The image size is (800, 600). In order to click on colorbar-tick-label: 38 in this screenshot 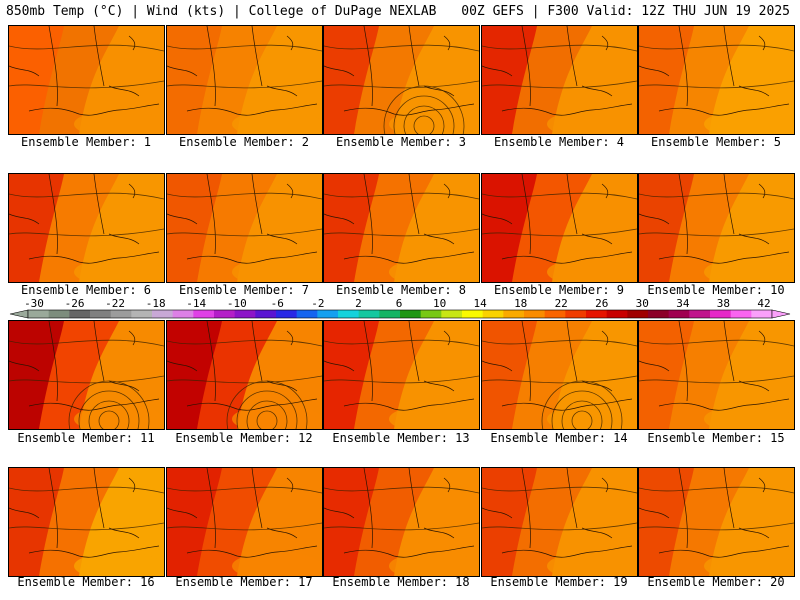, I will do `click(723, 303)`.